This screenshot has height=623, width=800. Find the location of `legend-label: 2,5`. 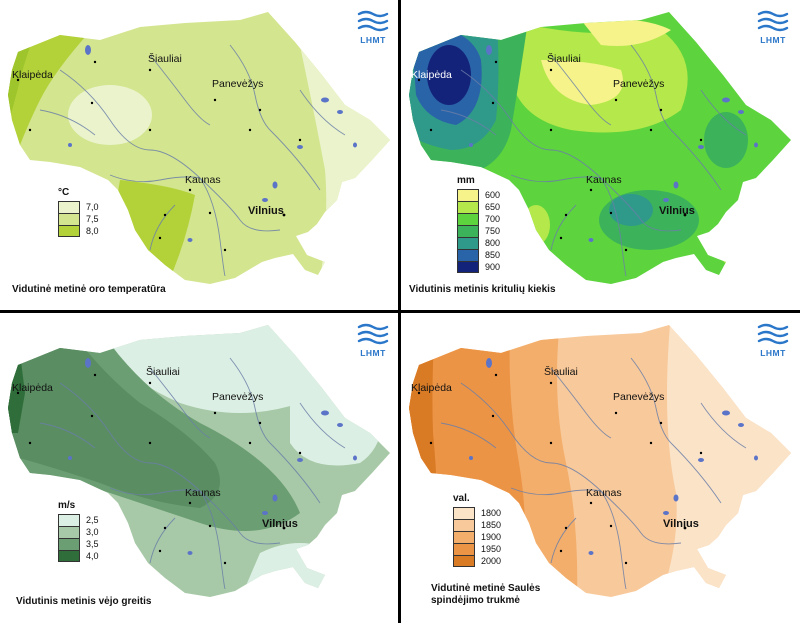

legend-label: 2,5 is located at coordinates (92, 520).